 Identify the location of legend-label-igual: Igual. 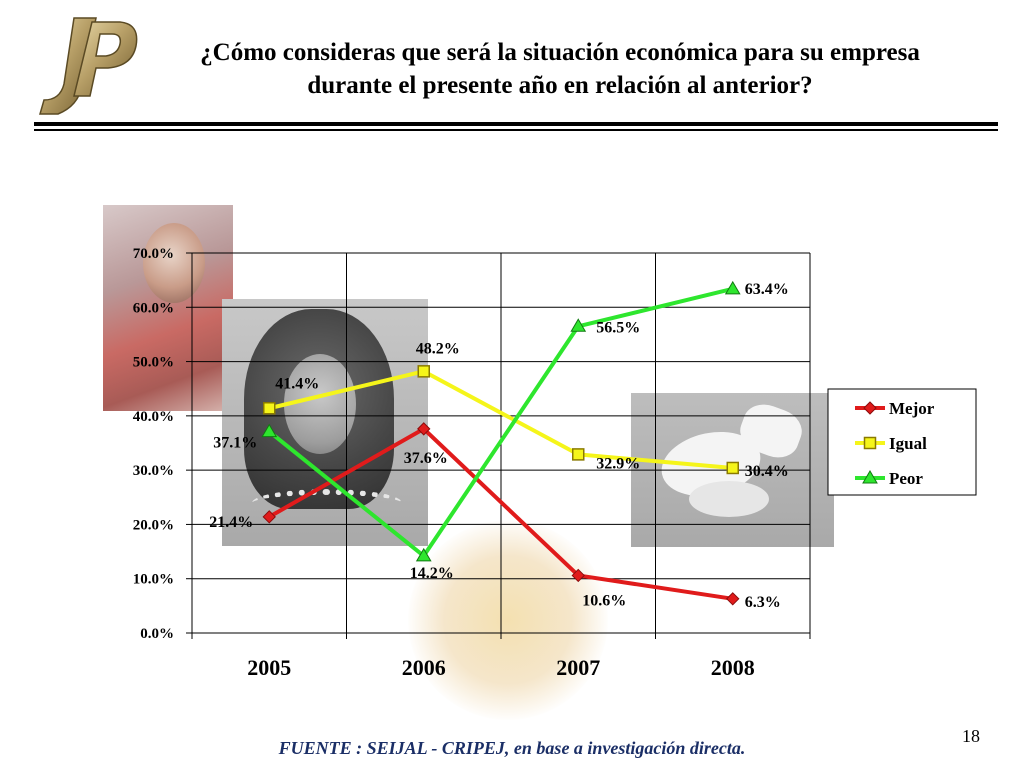
(908, 443).